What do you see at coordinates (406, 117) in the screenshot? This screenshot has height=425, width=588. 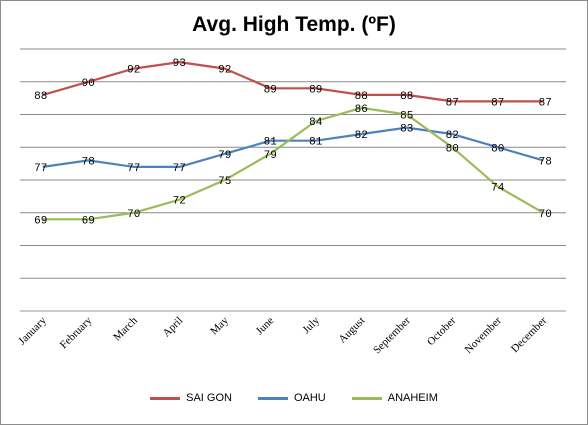 I see `data-label: 85` at bounding box center [406, 117].